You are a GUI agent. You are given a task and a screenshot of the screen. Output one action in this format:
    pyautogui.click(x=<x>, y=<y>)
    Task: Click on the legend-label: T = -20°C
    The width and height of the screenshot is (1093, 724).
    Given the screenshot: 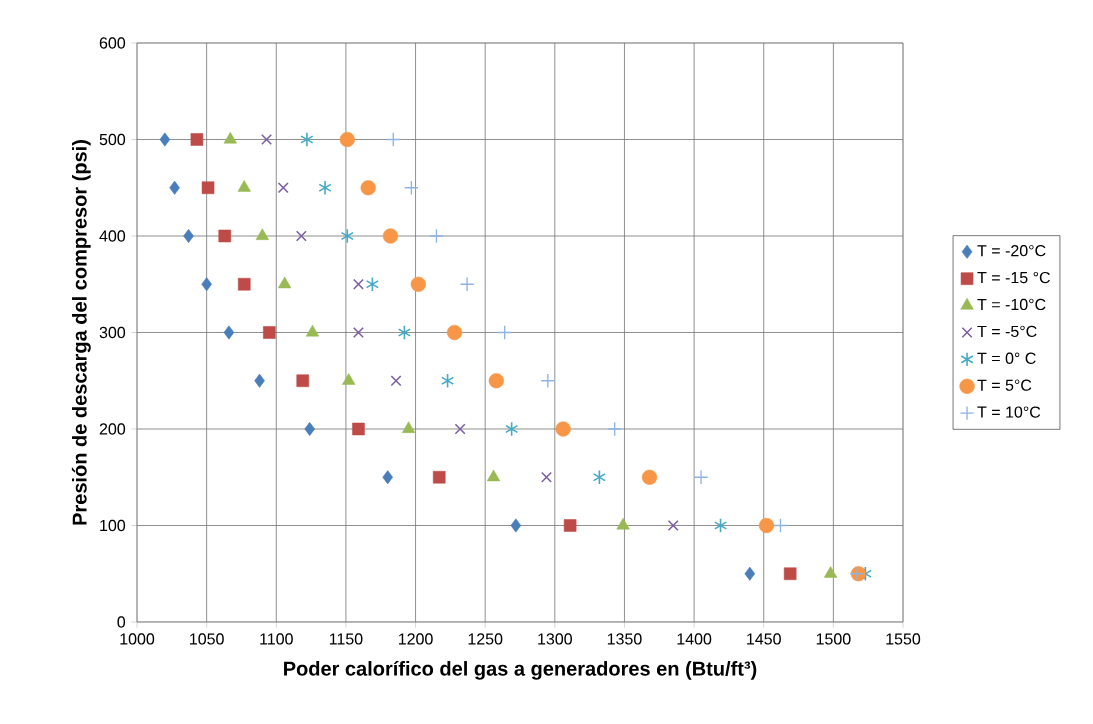 What is the action you would take?
    pyautogui.click(x=1011, y=251)
    